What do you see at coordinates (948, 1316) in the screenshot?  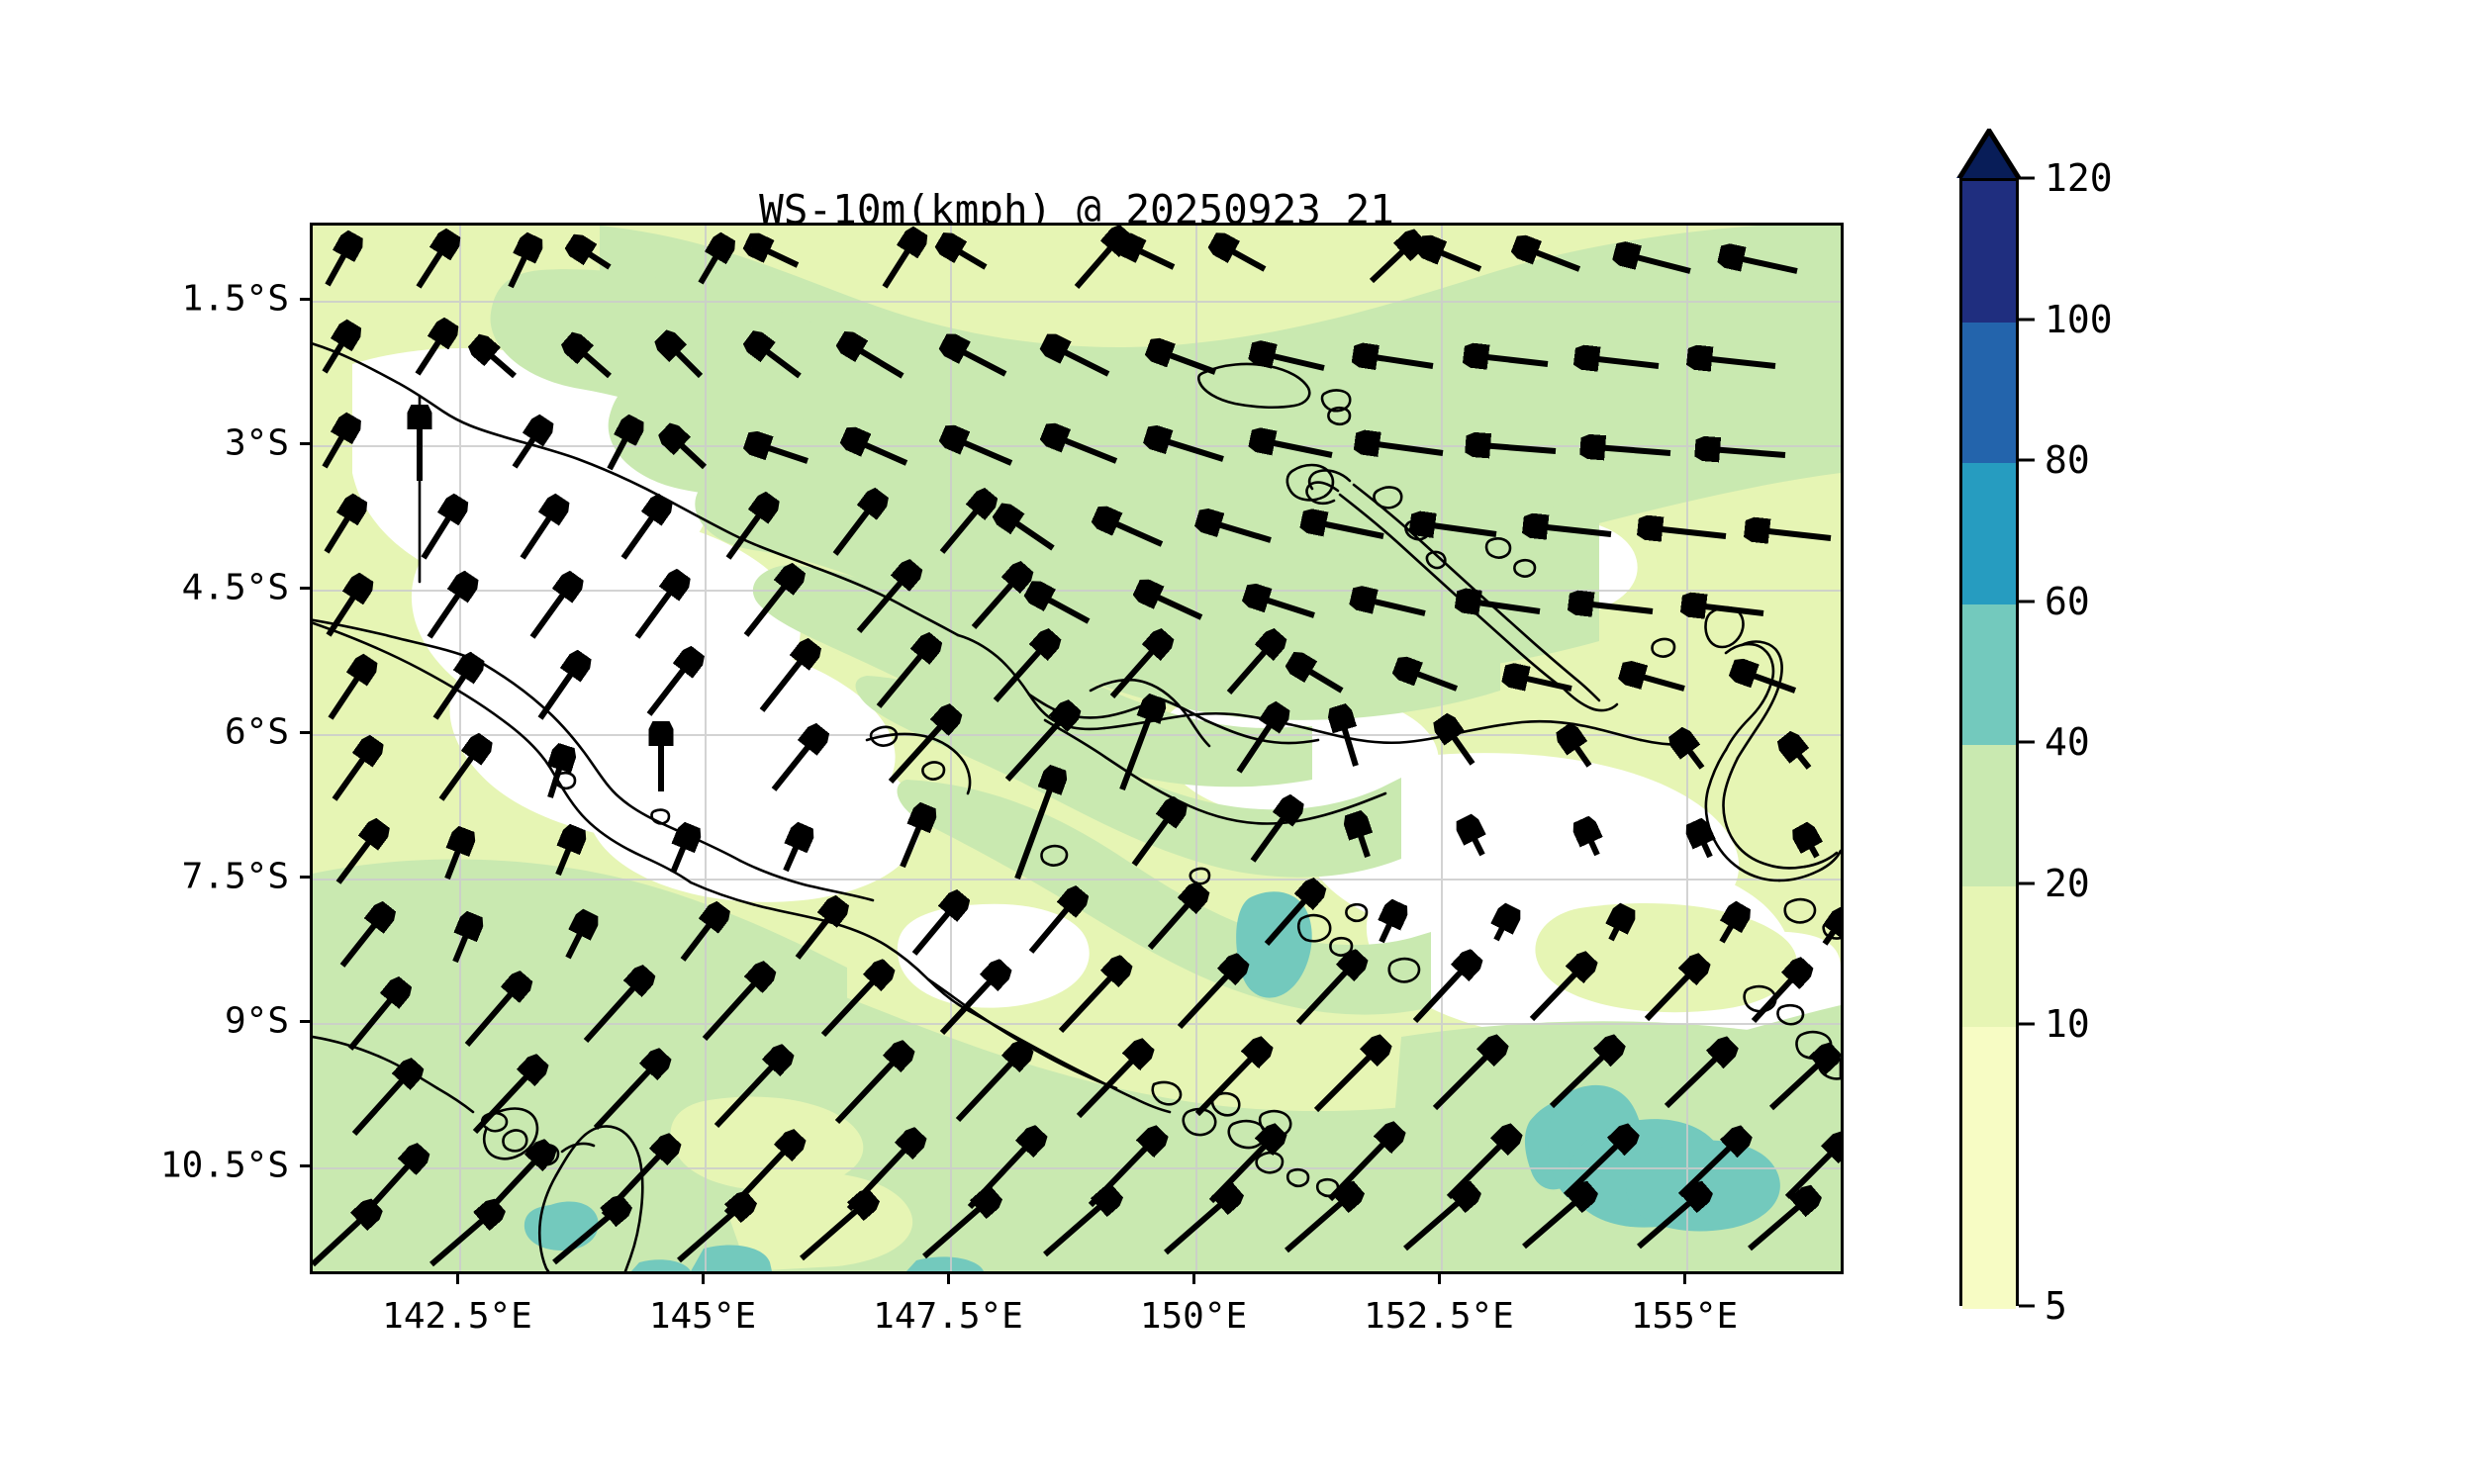 I see `xtick-label-147-5: 147.5°E` at bounding box center [948, 1316].